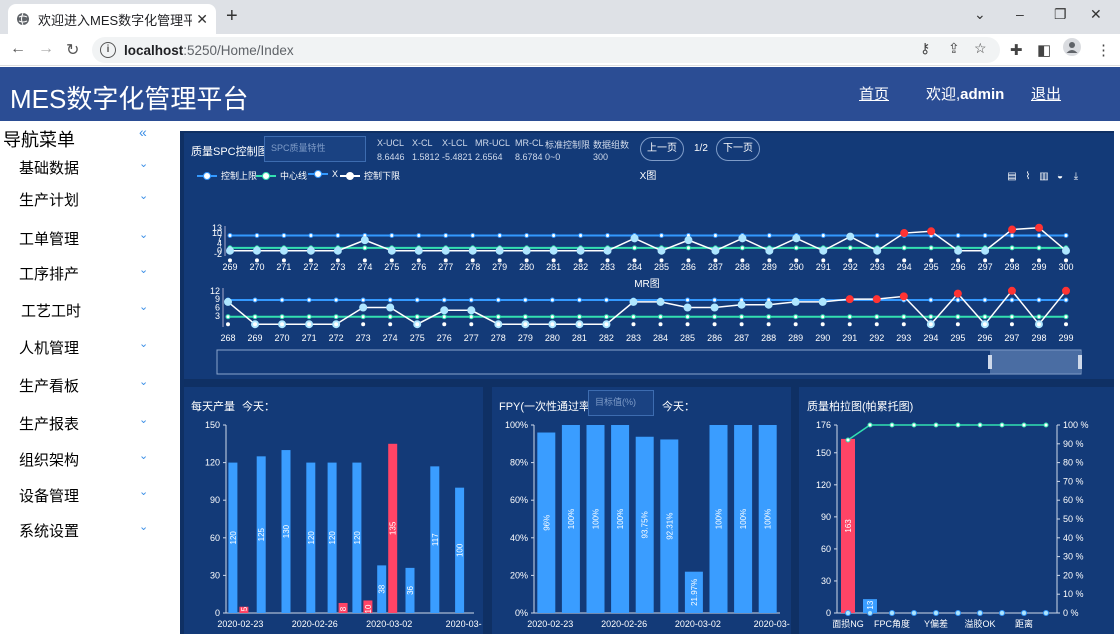 The height and width of the screenshot is (634, 1120). I want to click on browser-menu-icon: ⋮, so click(1103, 50).